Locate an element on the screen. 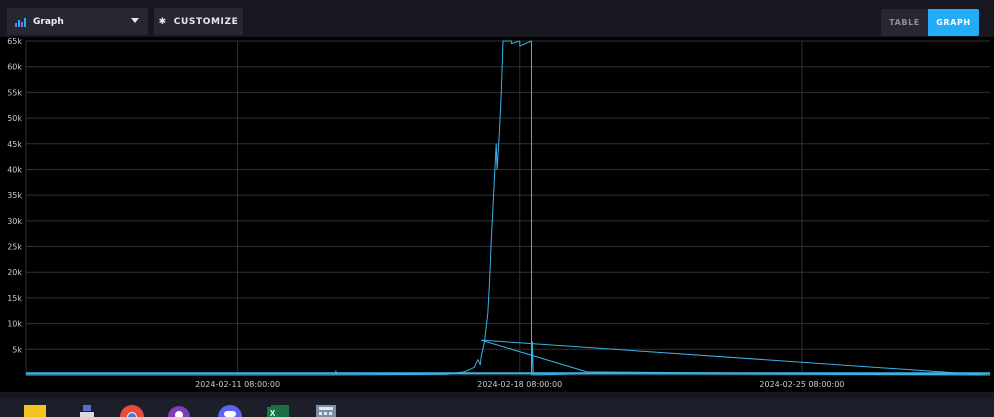 Image resolution: width=994 pixels, height=417 pixels. y-tick-label: 45k is located at coordinates (14, 144).